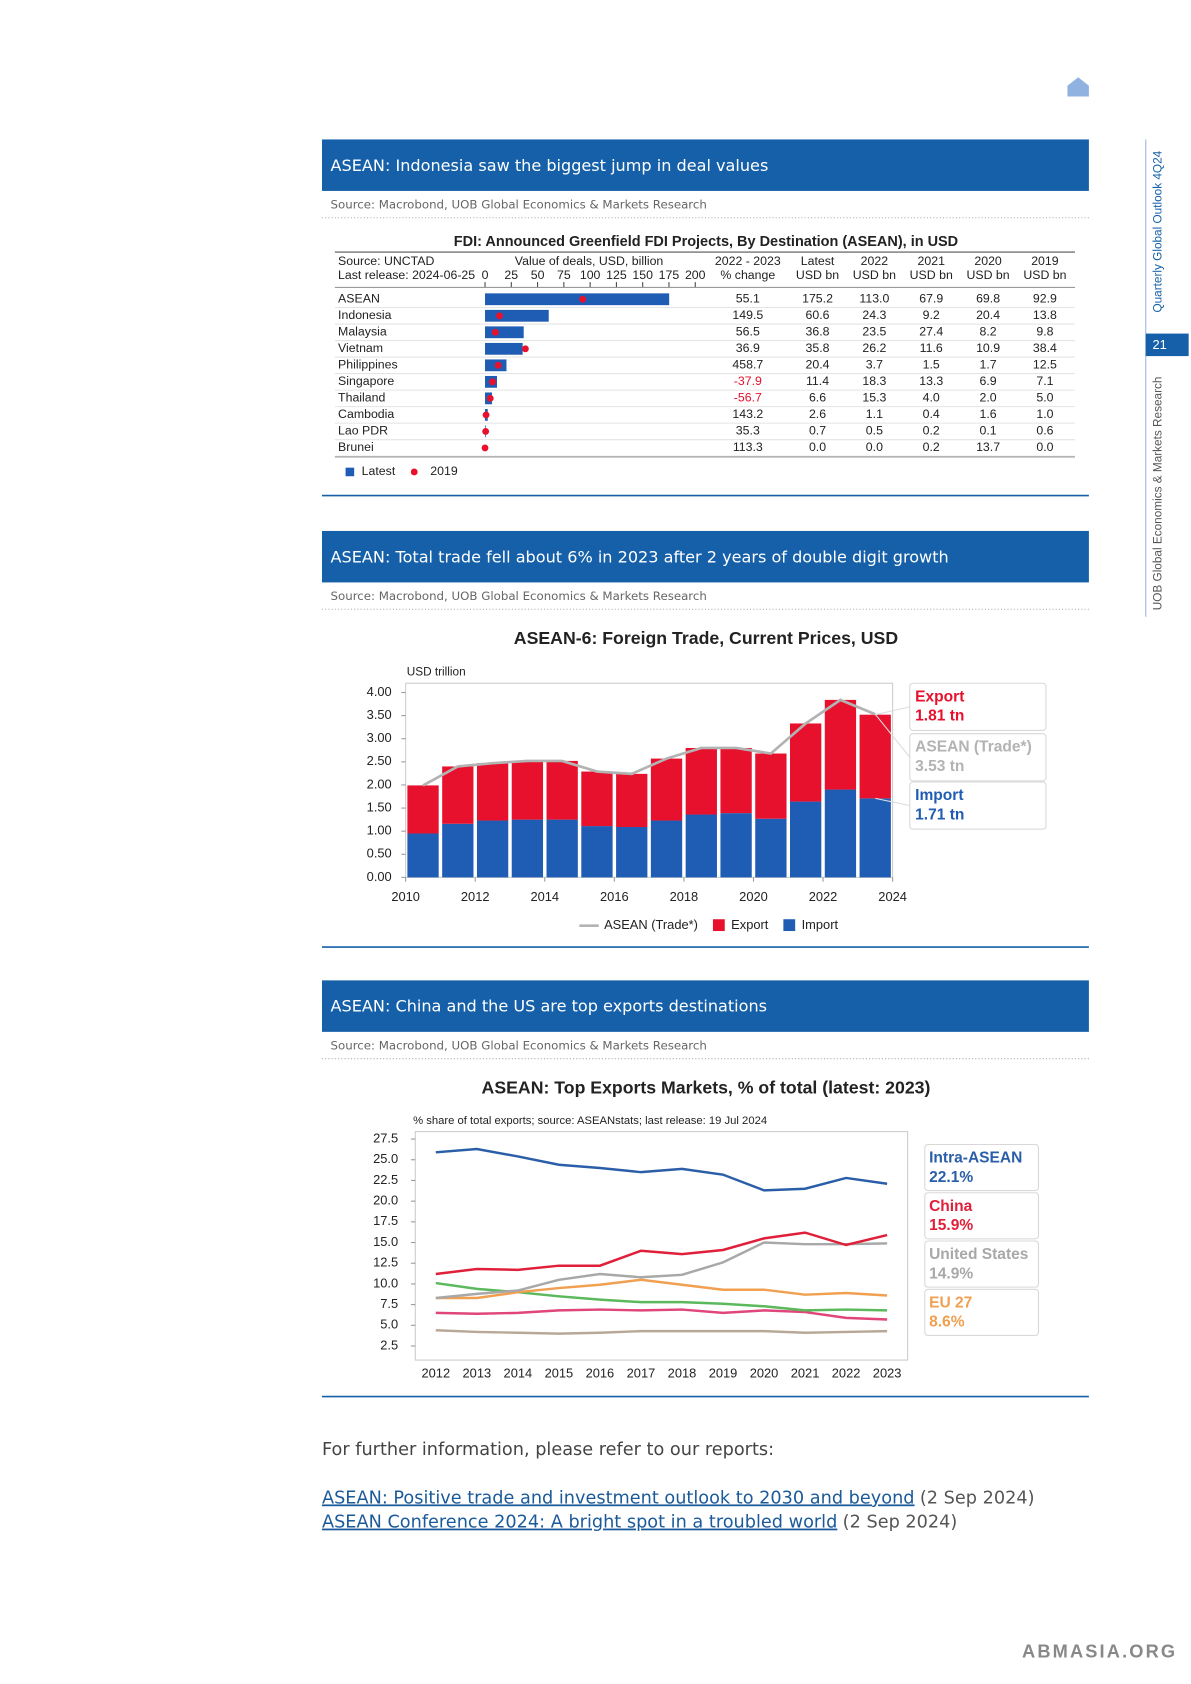 This screenshot has width=1191, height=1684. What do you see at coordinates (385, 1220) in the screenshot?
I see `y-tick-label: 17.5` at bounding box center [385, 1220].